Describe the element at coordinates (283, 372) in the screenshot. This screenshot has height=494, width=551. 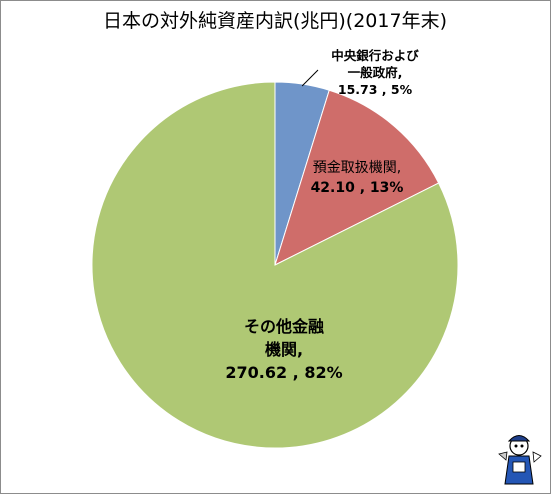
I see `data-label-3-line-3: 270.62 , 82%` at that location.